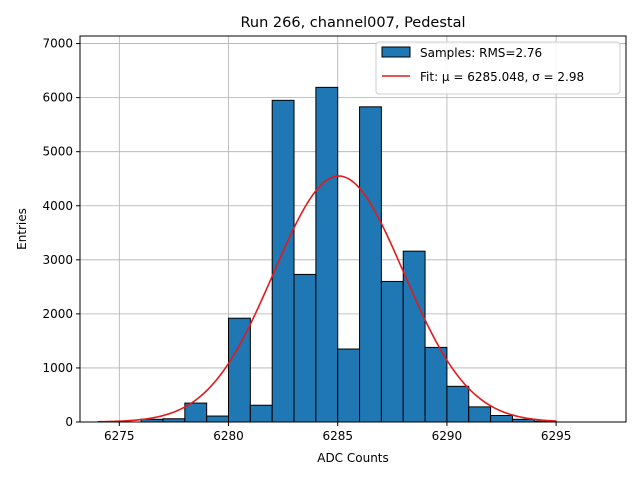 The height and width of the screenshot is (480, 640). I want to click on x-tick-label: 6290, so click(447, 436).